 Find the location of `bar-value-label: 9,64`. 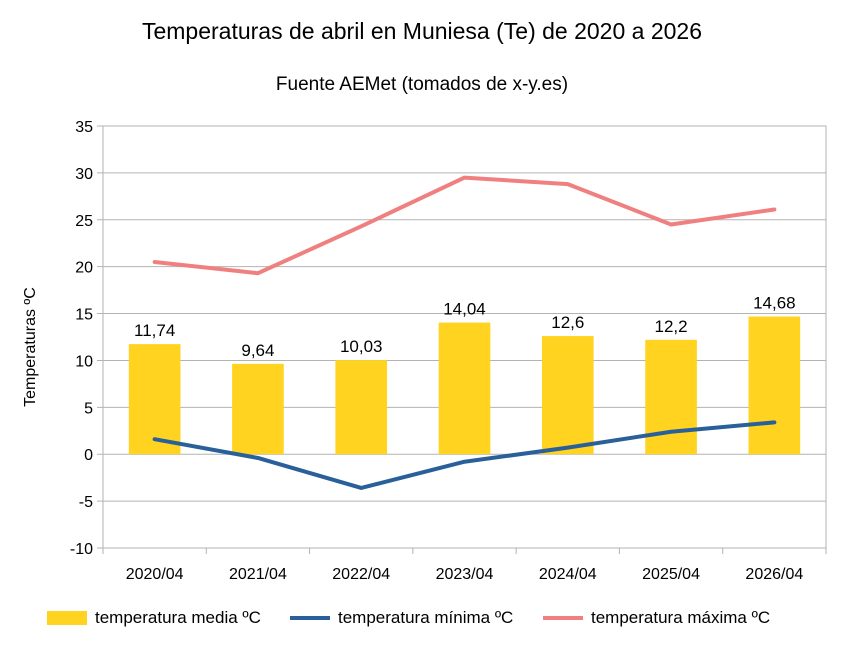

bar-value-label: 9,64 is located at coordinates (257, 350).